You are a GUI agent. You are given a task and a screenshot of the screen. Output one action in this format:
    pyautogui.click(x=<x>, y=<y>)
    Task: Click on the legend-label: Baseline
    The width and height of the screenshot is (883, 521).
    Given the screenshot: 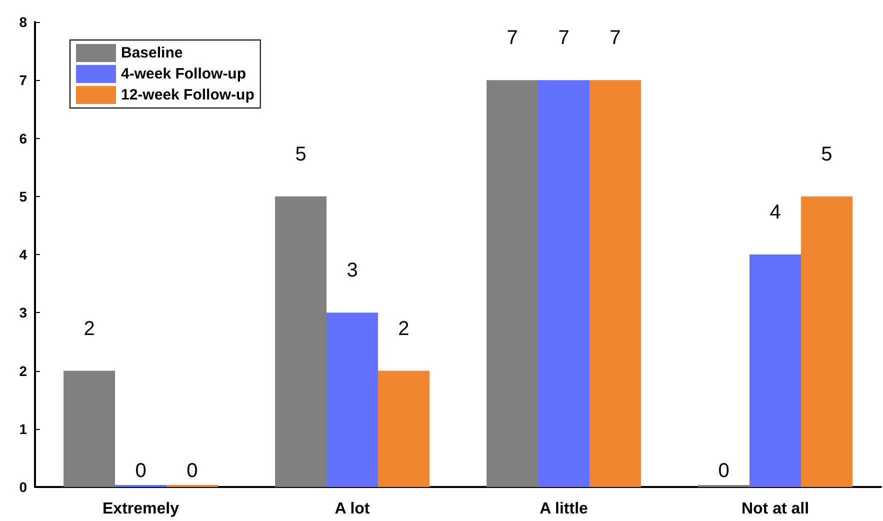 What is the action you would take?
    pyautogui.click(x=152, y=53)
    